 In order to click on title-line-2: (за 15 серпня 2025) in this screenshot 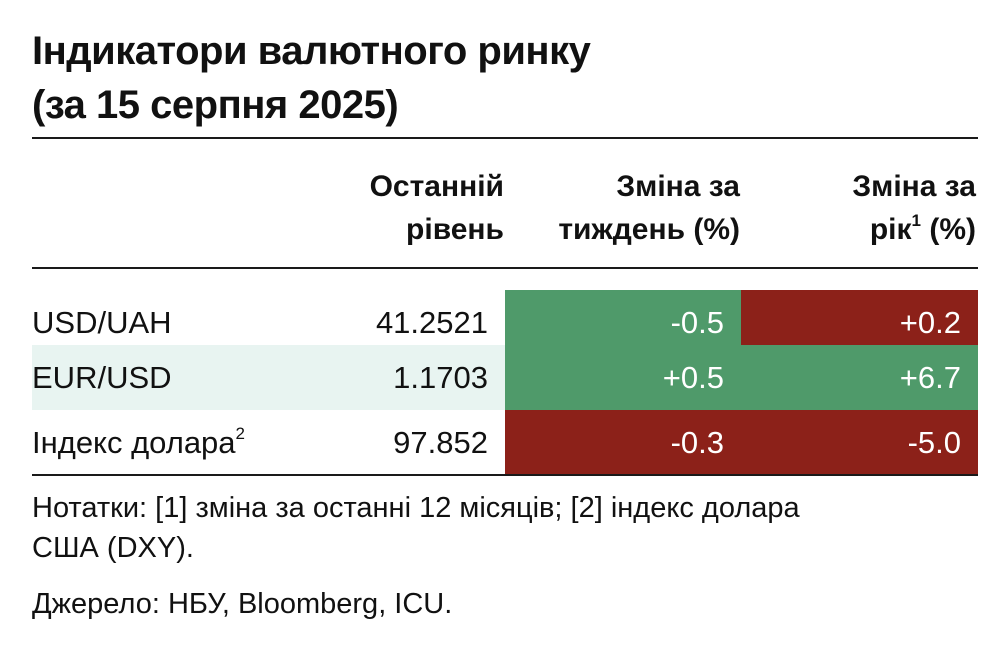, I will do `click(215, 105)`.